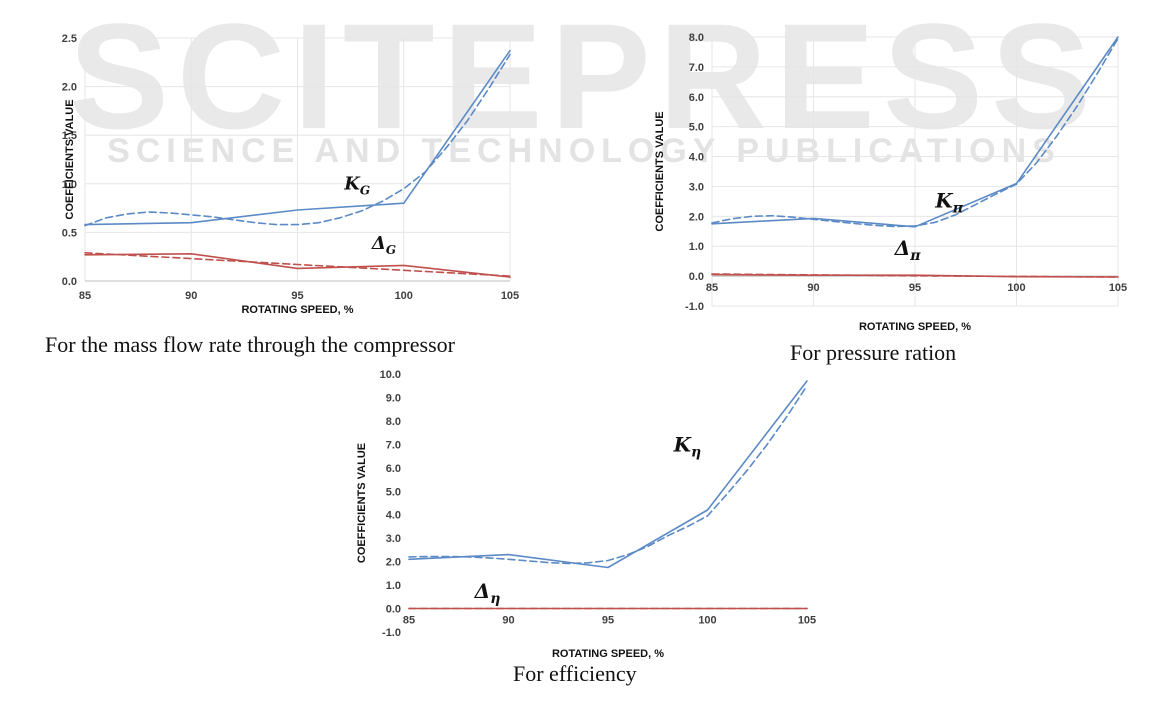  I want to click on caption-pressure: For pressure ration, so click(873, 352).